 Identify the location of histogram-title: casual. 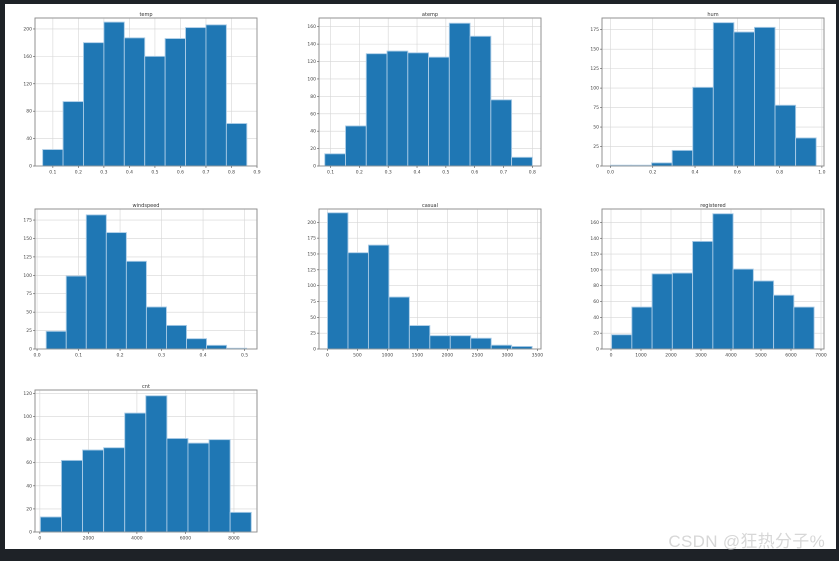
(430, 206).